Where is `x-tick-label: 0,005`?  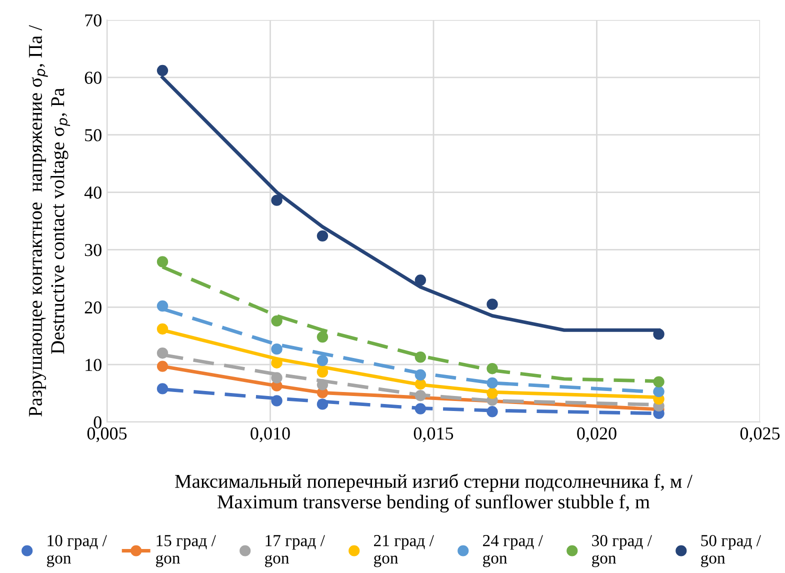 x-tick-label: 0,005 is located at coordinates (107, 434).